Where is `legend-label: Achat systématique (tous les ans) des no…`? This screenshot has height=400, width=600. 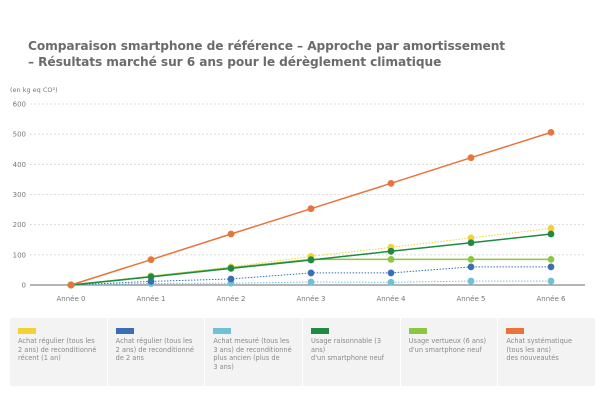
legend-label: Achat systématique (tous les ans) des no… is located at coordinates (539, 349).